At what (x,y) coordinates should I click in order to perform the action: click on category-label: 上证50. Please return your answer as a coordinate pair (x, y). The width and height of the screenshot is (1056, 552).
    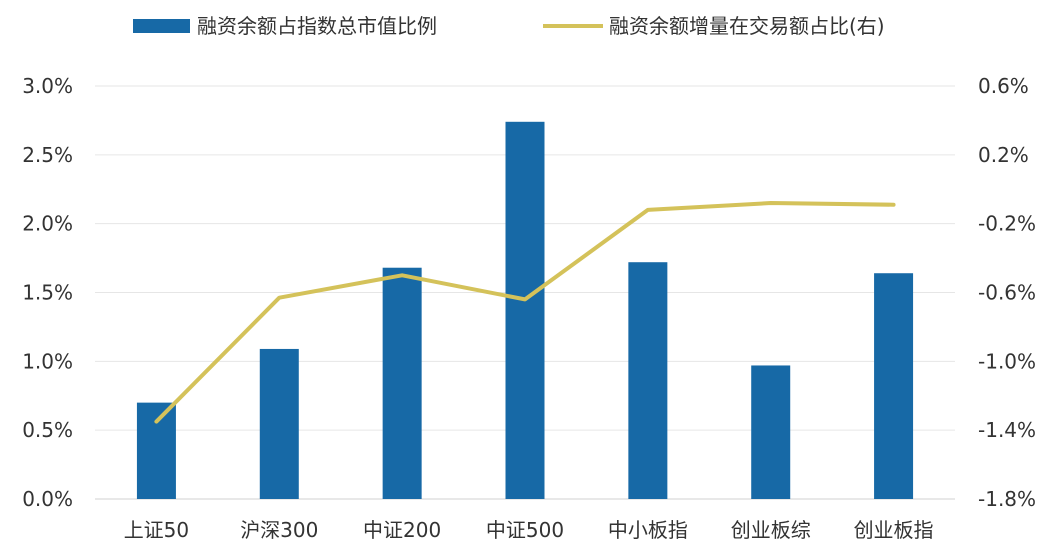
    Looking at the image, I should click on (156, 530).